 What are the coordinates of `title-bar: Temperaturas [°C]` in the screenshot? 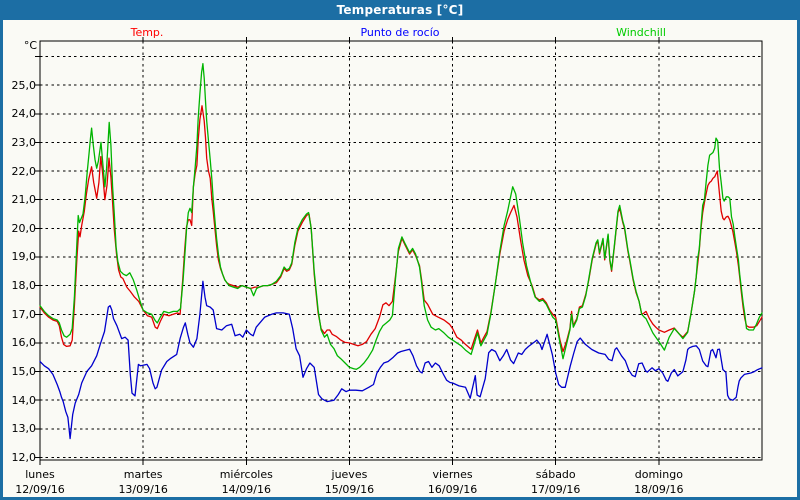 It's located at (400, 10).